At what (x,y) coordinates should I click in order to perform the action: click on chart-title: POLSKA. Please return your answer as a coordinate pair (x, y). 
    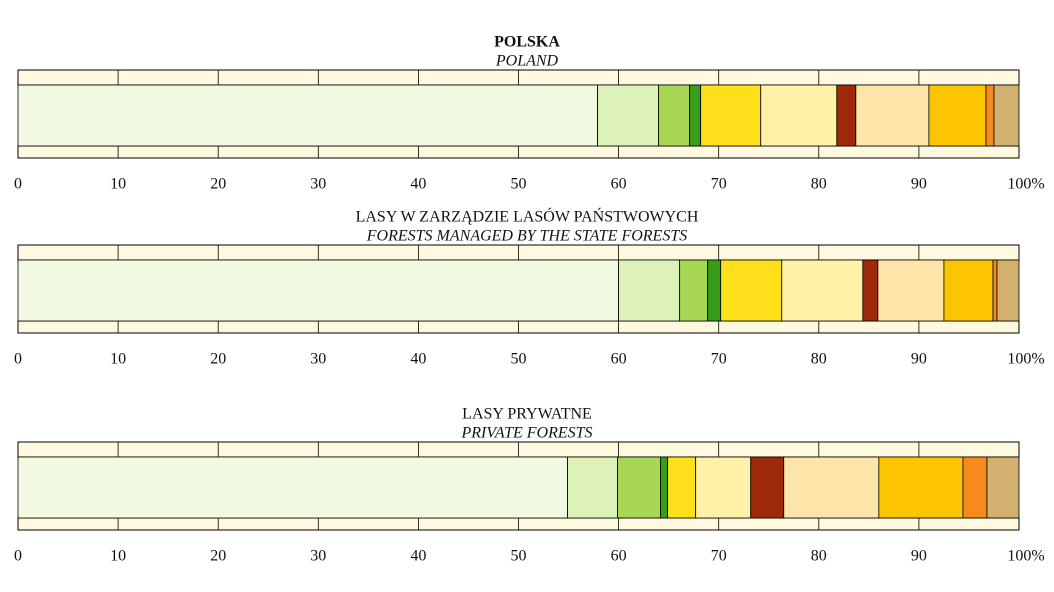
    Looking at the image, I should click on (527, 42).